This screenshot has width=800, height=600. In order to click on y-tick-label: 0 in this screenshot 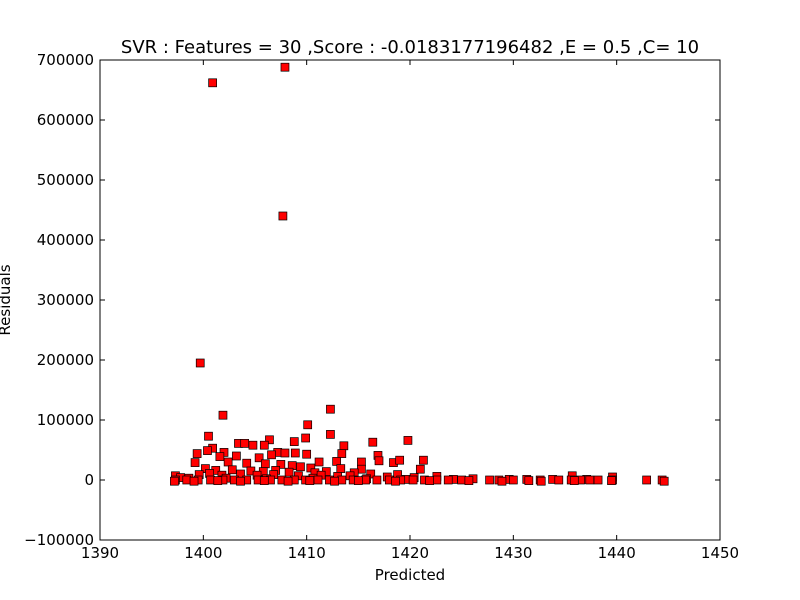, I will do `click(89, 480)`.